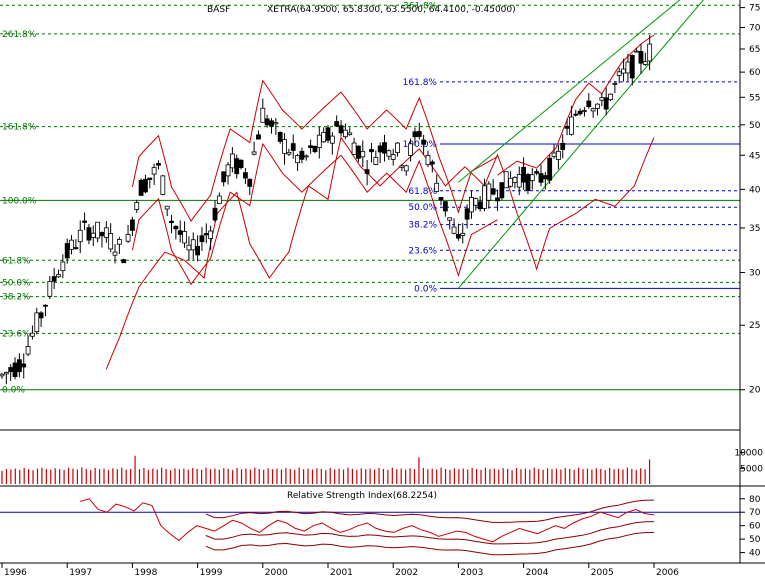  I want to click on y-axis-price: 20 25 30 35 40 45 50 55 60 65 70 75, so click(750, 200).